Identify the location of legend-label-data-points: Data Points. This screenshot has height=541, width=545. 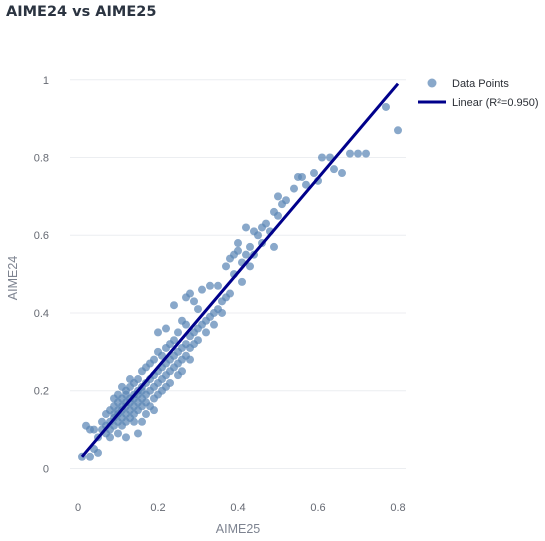
(480, 84).